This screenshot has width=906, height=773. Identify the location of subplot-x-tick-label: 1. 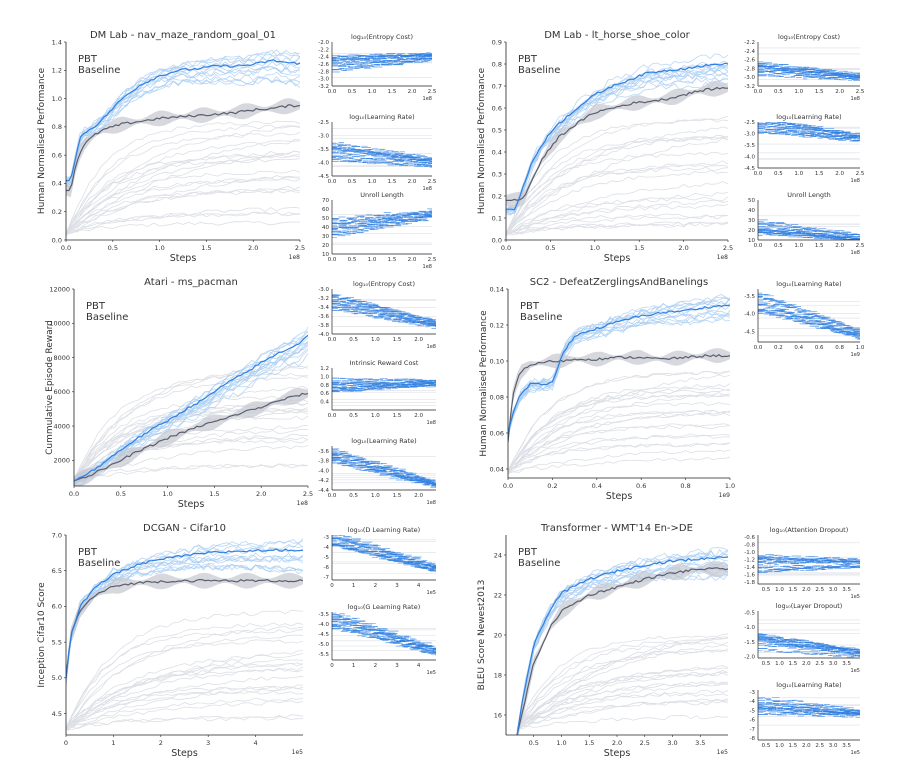
(354, 586).